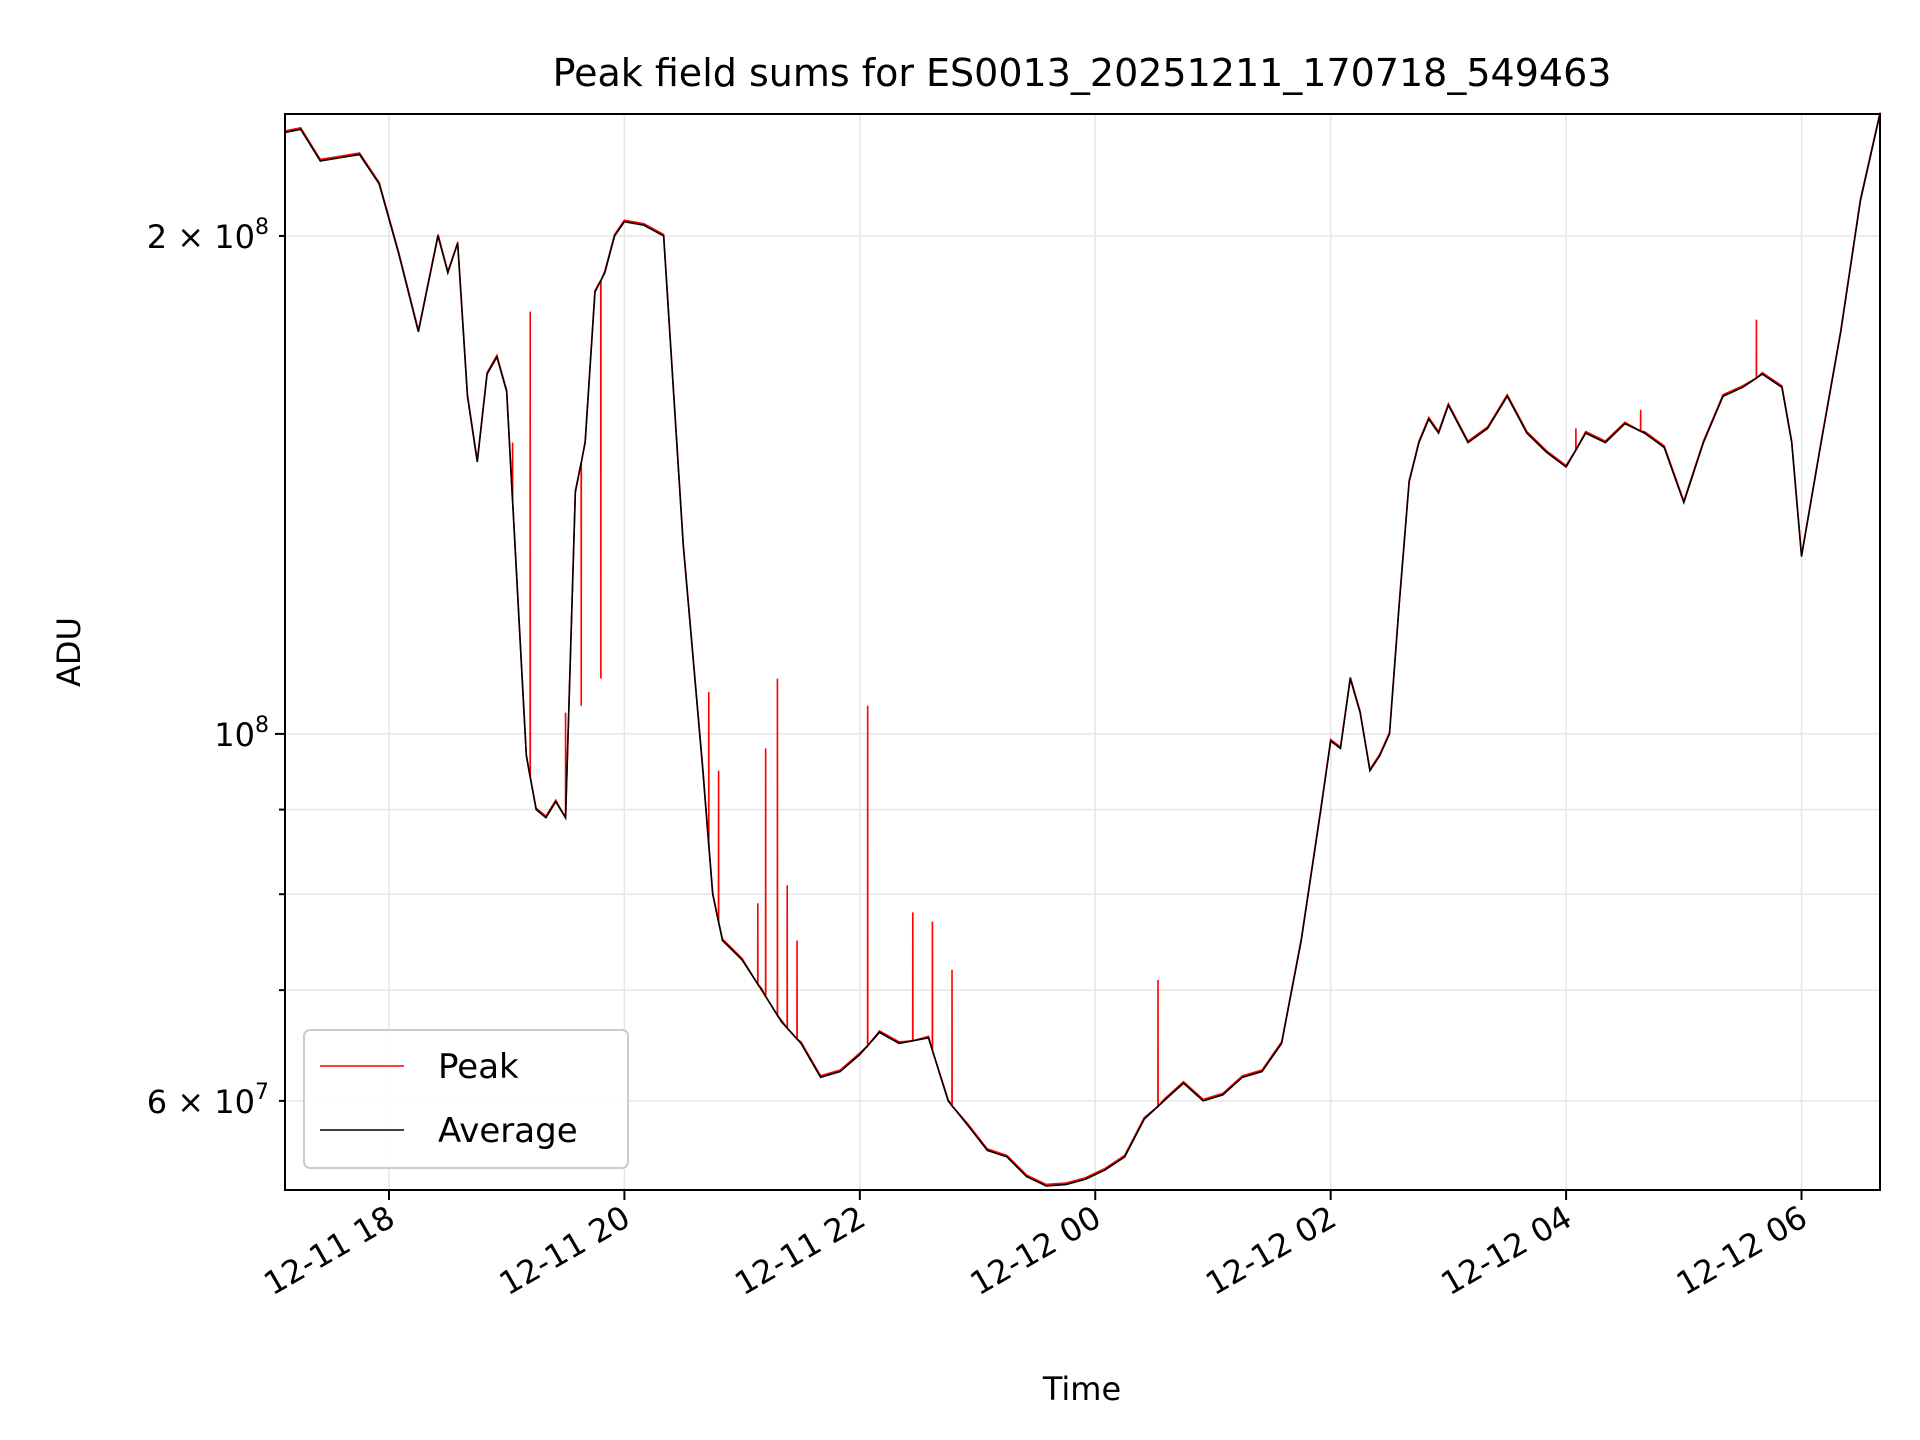  Describe the element at coordinates (478, 1067) in the screenshot. I see `legend-peak-label: Peak` at that location.